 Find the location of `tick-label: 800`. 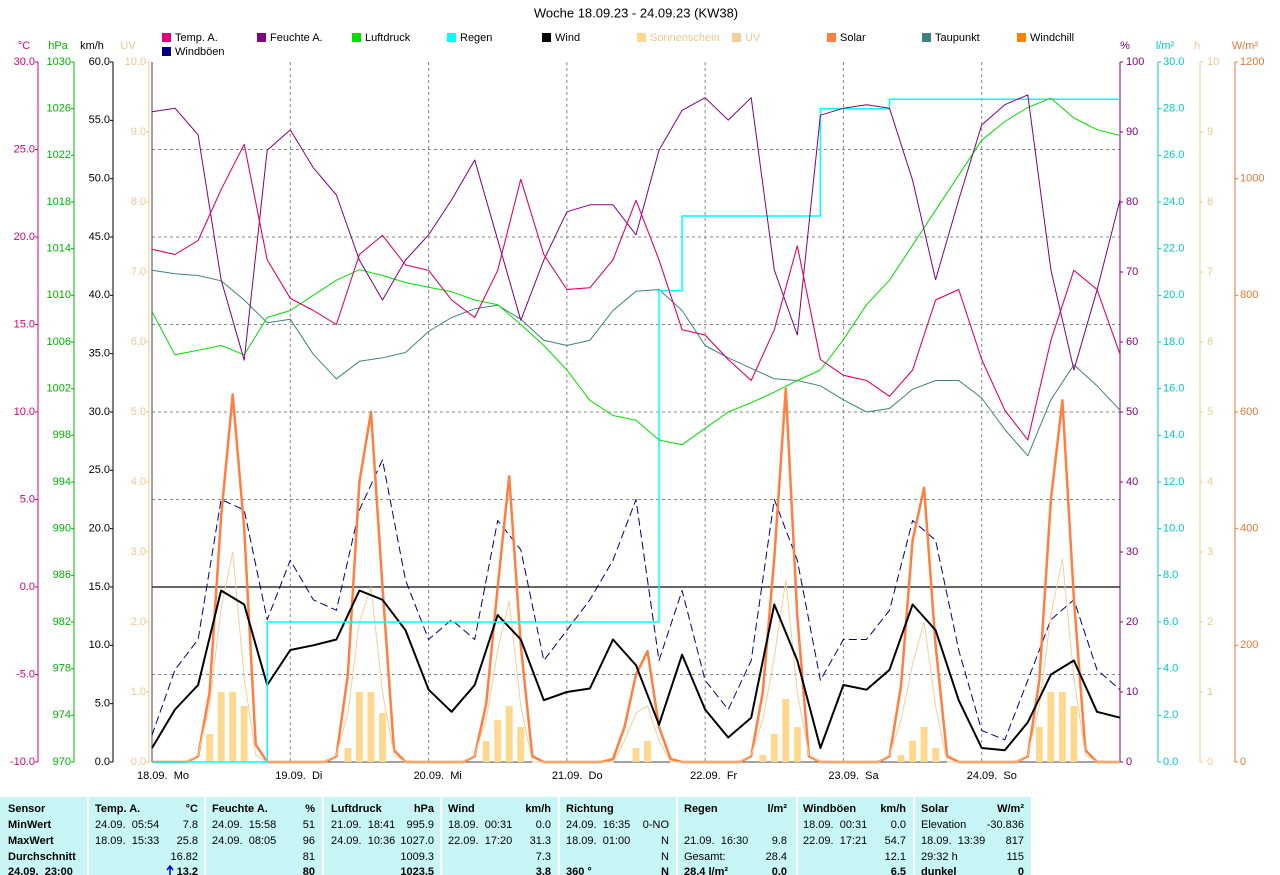

tick-label: 800 is located at coordinates (1249, 295).